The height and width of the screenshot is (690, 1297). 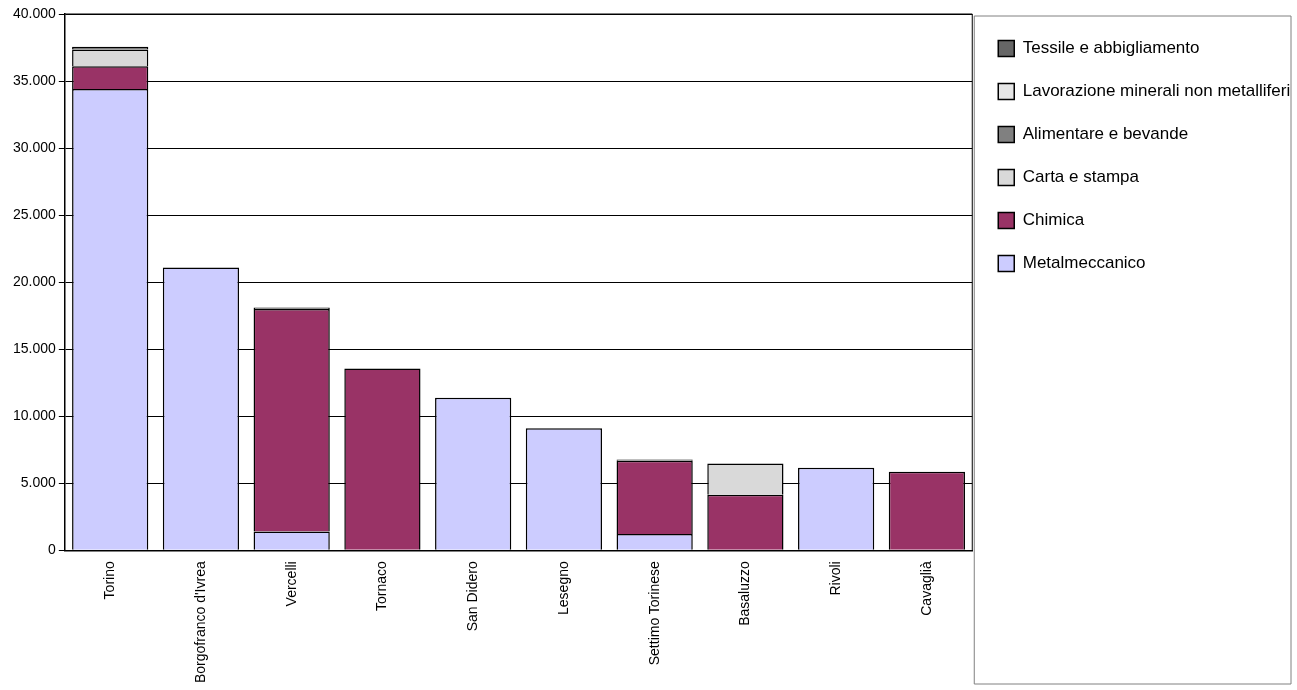 What do you see at coordinates (290, 584) in the screenshot?
I see `x-tick-label: Vercelli` at bounding box center [290, 584].